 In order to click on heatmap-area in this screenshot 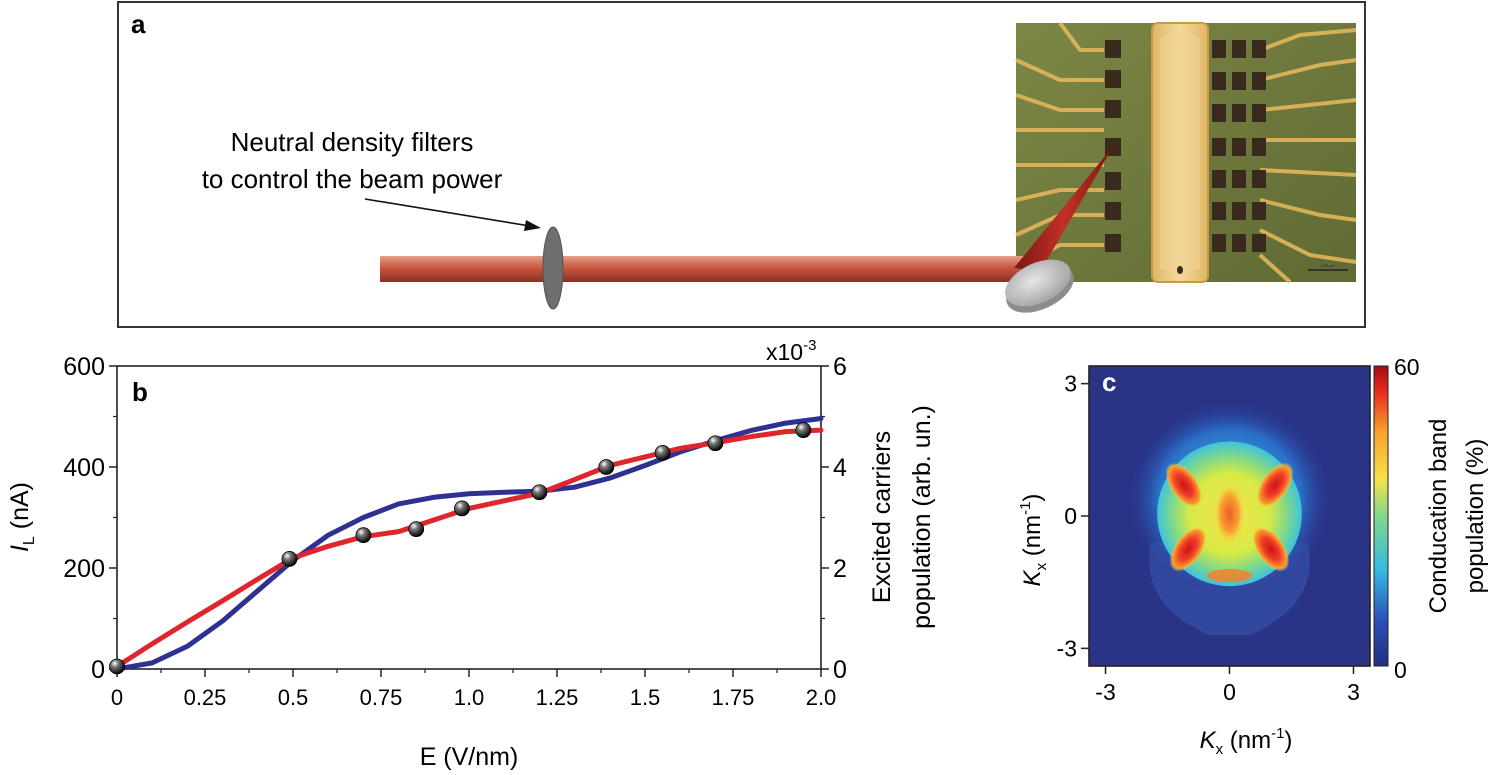, I will do `click(1229, 516)`.